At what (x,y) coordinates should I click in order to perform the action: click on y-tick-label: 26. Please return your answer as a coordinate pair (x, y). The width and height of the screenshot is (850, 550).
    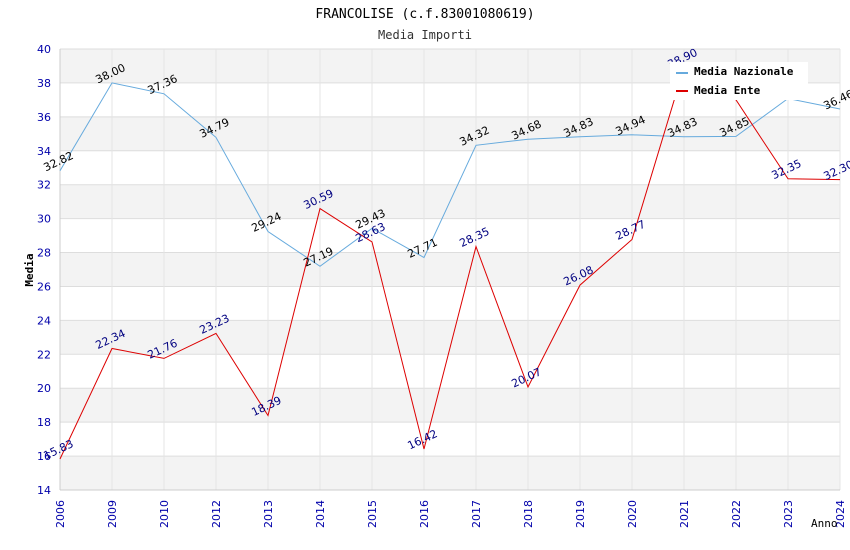
    Looking at the image, I should click on (44, 286).